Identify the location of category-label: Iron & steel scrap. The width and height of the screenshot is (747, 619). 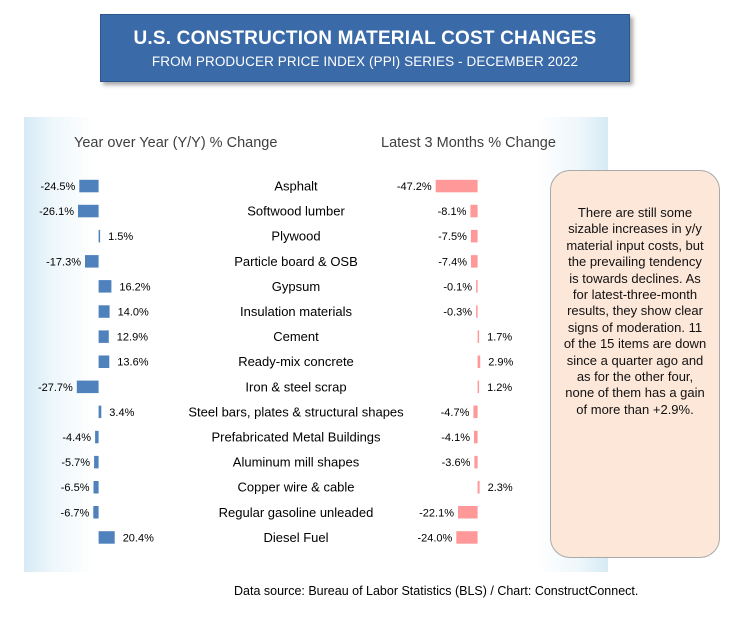
(295, 386).